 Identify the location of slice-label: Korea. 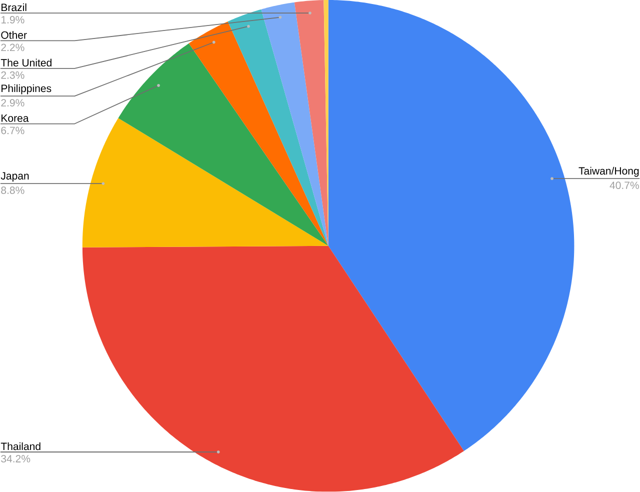
(15, 118).